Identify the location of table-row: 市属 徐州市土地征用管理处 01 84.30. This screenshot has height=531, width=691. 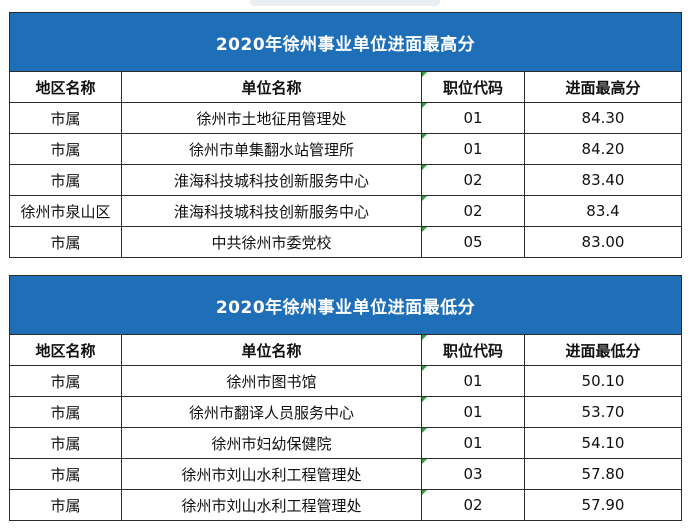
(346, 118).